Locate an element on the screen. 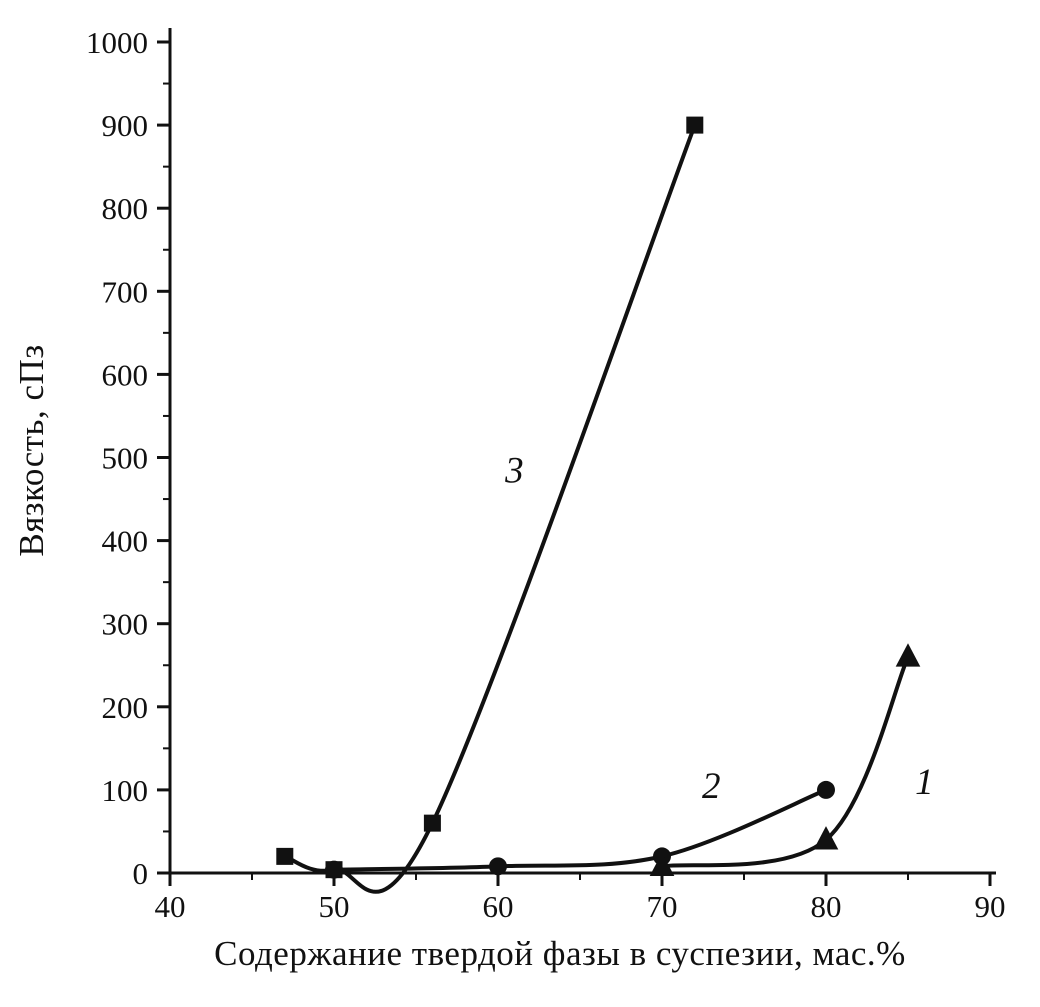 The width and height of the screenshot is (1040, 1007). y-tick-label: 500 is located at coordinates (125, 458).